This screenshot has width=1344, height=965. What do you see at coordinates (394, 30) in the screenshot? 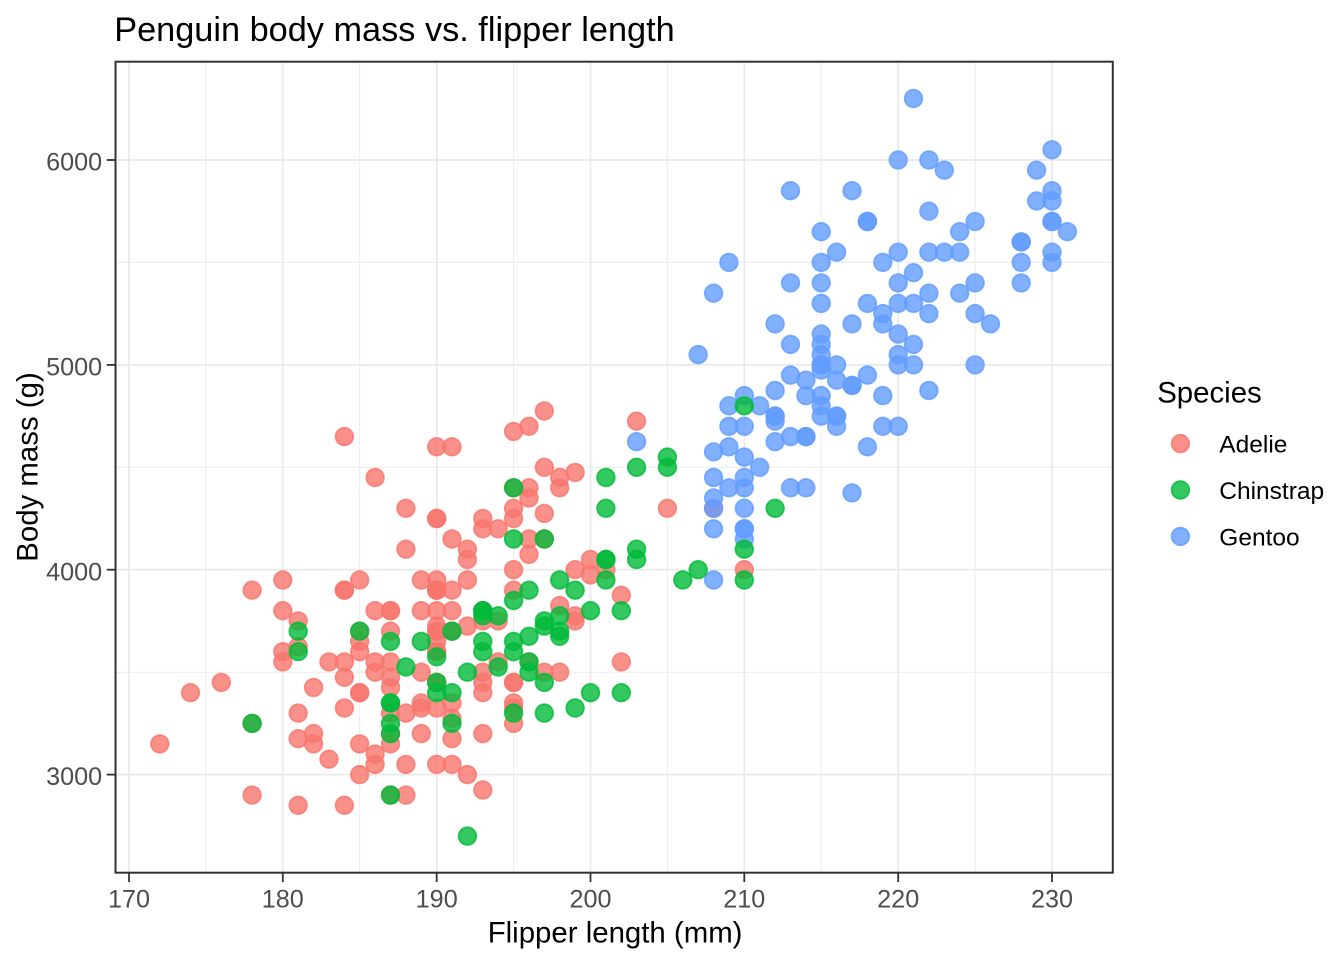
I see `svg-text:Penguin body mass vs. flipper: Penguin body mass vs. flipper length` at bounding box center [394, 30].